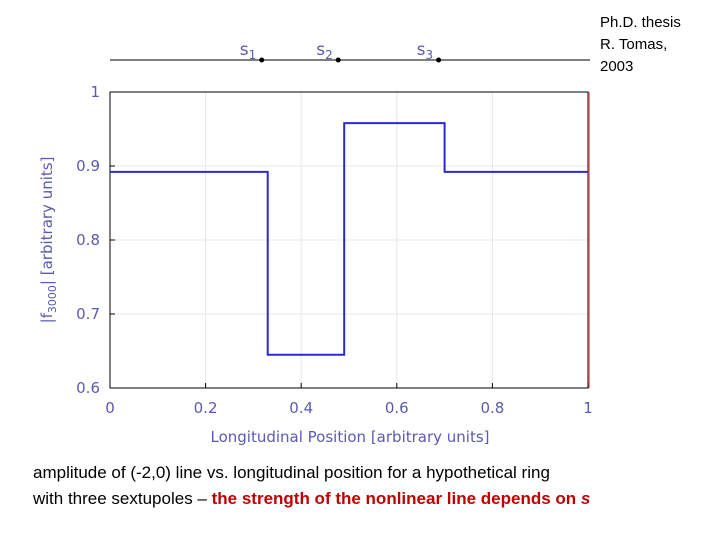 This screenshot has height=540, width=720. I want to click on x-tick-label: 0.6, so click(397, 408).